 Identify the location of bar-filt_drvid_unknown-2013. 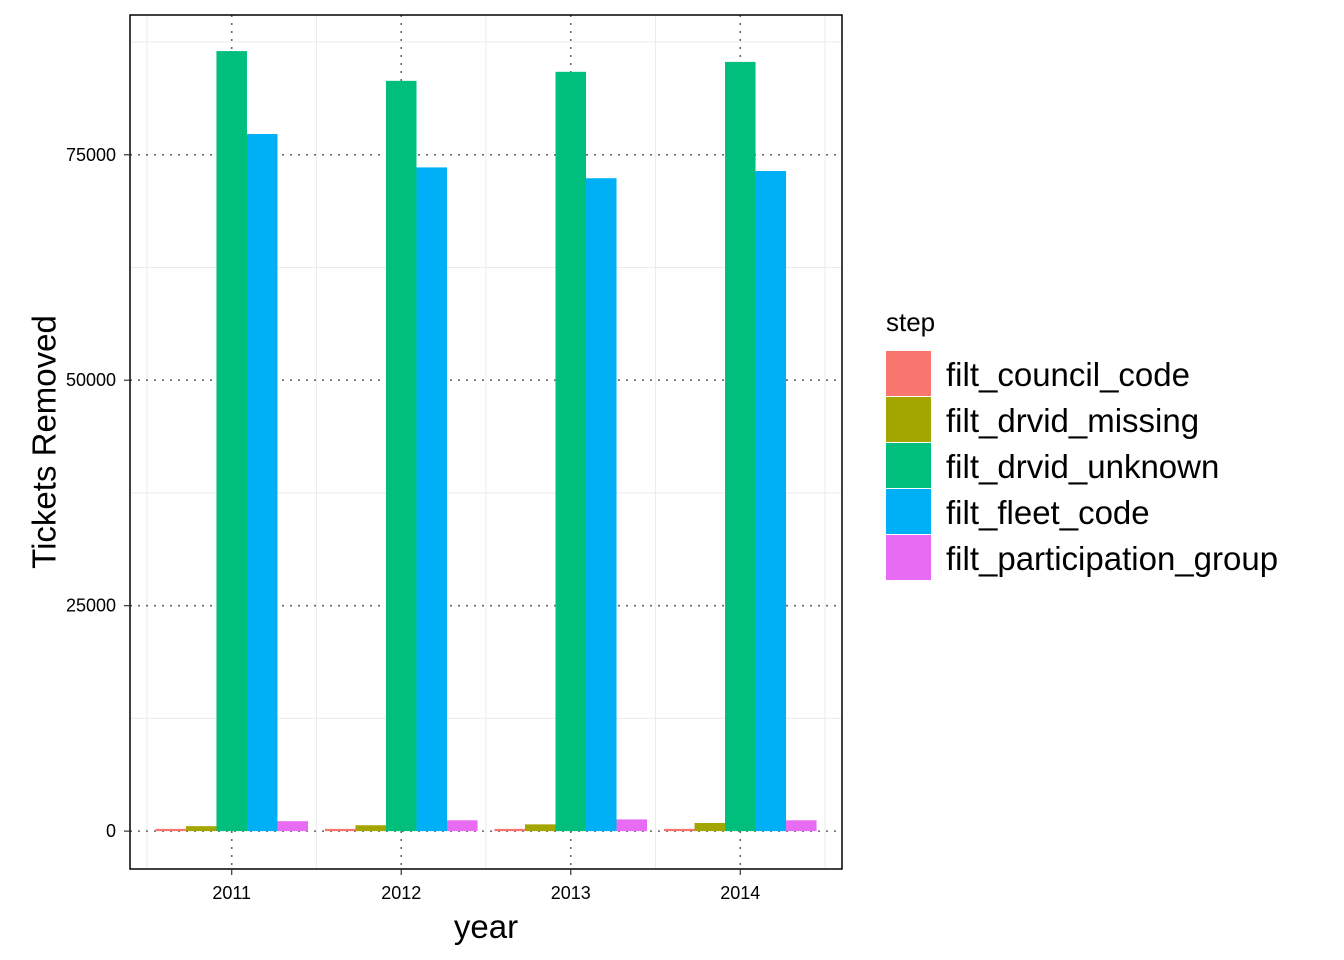
(571, 451).